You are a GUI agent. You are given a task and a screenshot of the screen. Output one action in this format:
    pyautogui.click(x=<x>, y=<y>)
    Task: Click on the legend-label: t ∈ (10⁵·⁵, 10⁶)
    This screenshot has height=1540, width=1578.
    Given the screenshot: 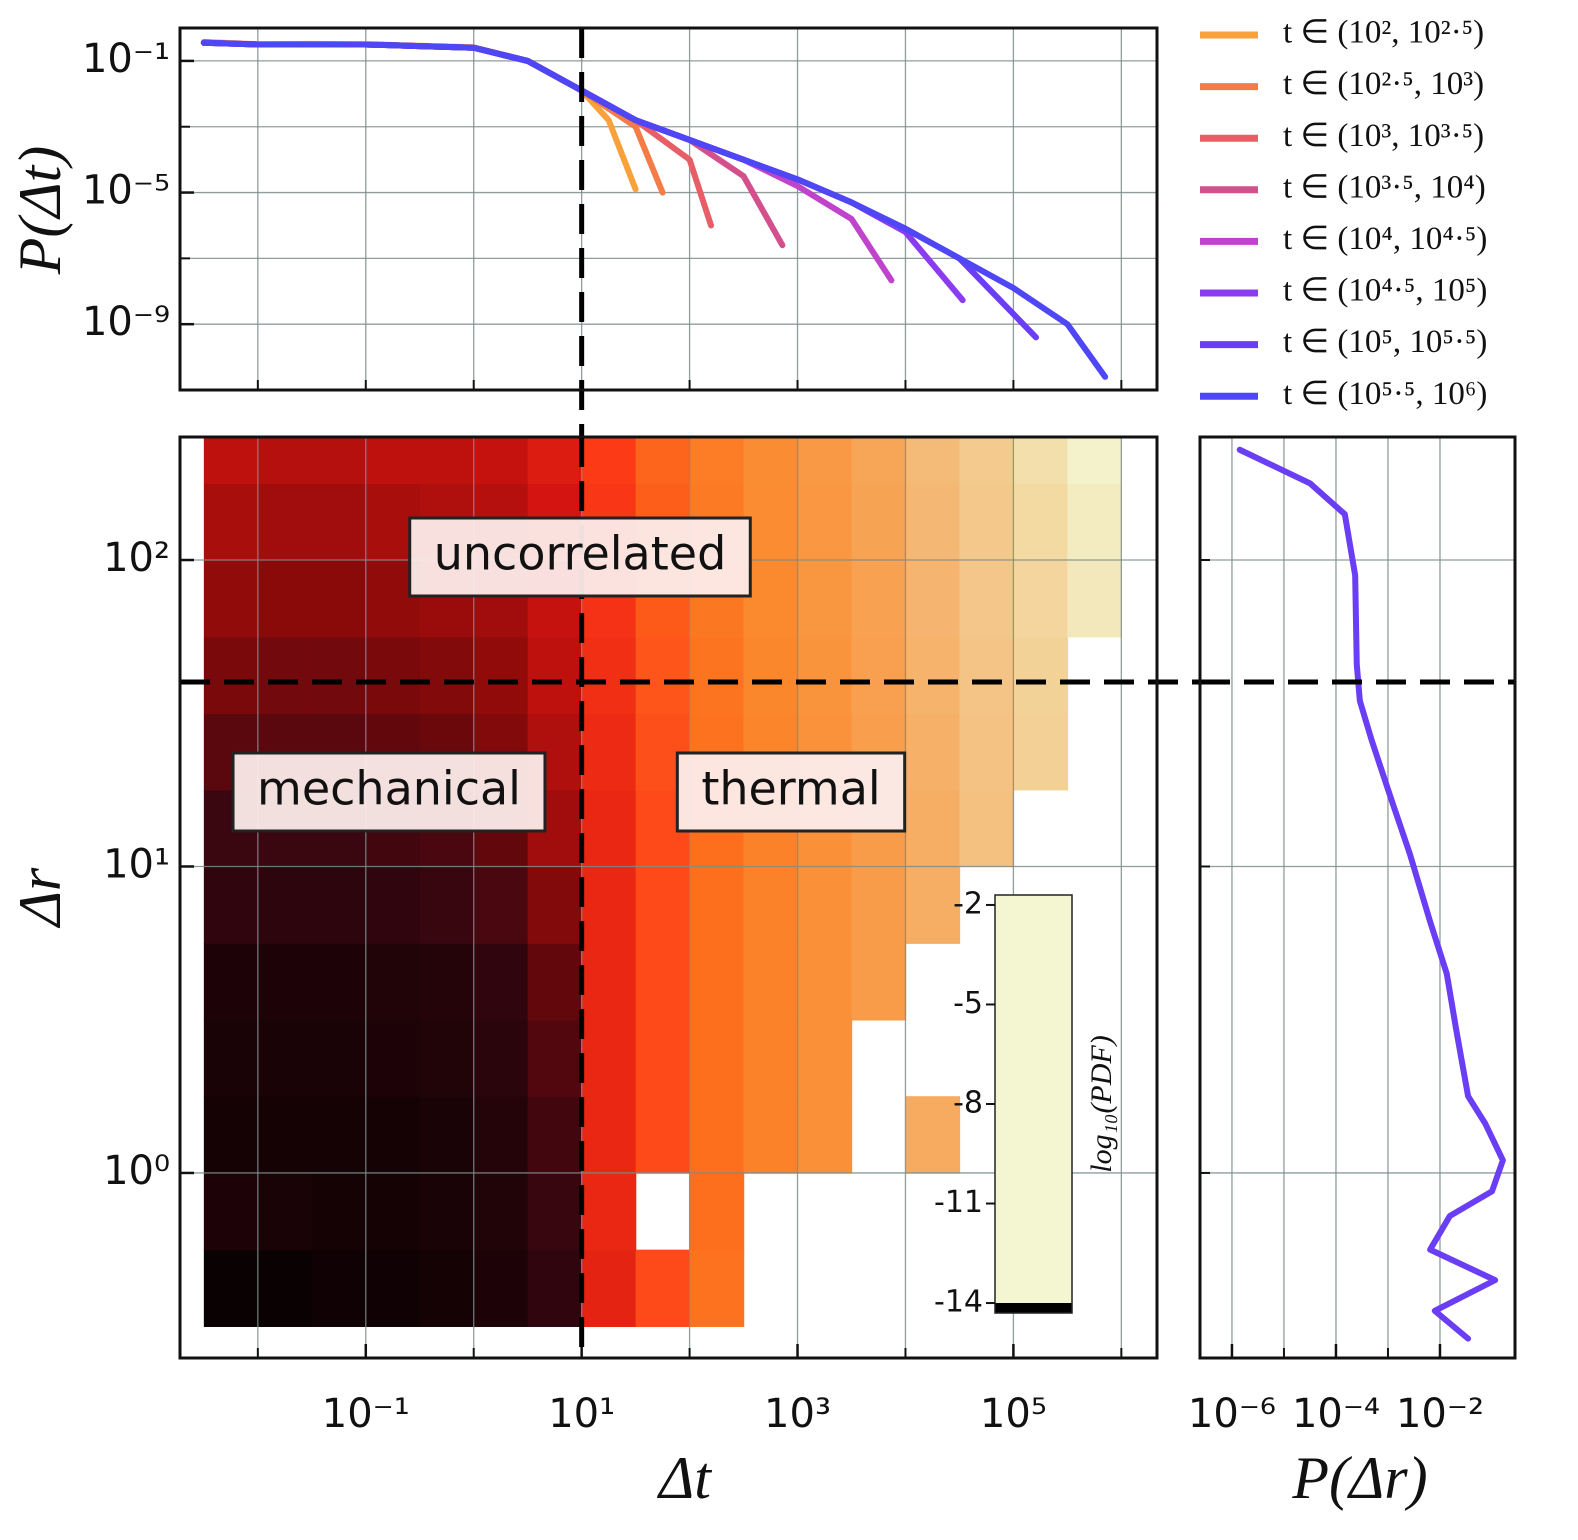 What is the action you would take?
    pyautogui.click(x=1385, y=394)
    